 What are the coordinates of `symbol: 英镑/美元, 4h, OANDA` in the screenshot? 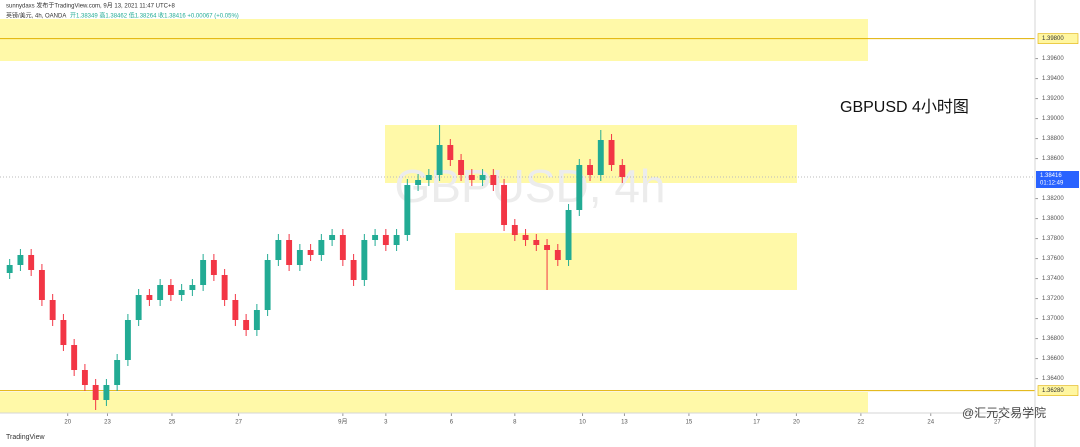 It's located at (36, 16).